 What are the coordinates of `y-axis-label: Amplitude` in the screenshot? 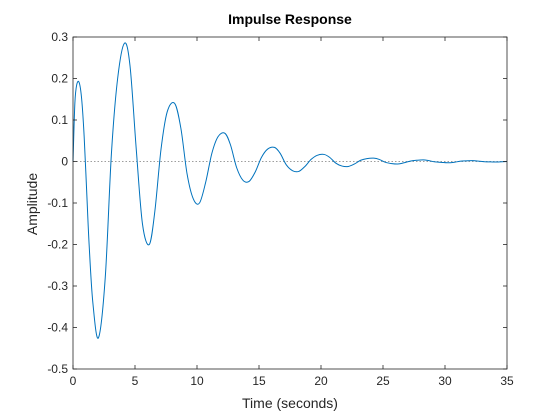 It's located at (32, 204).